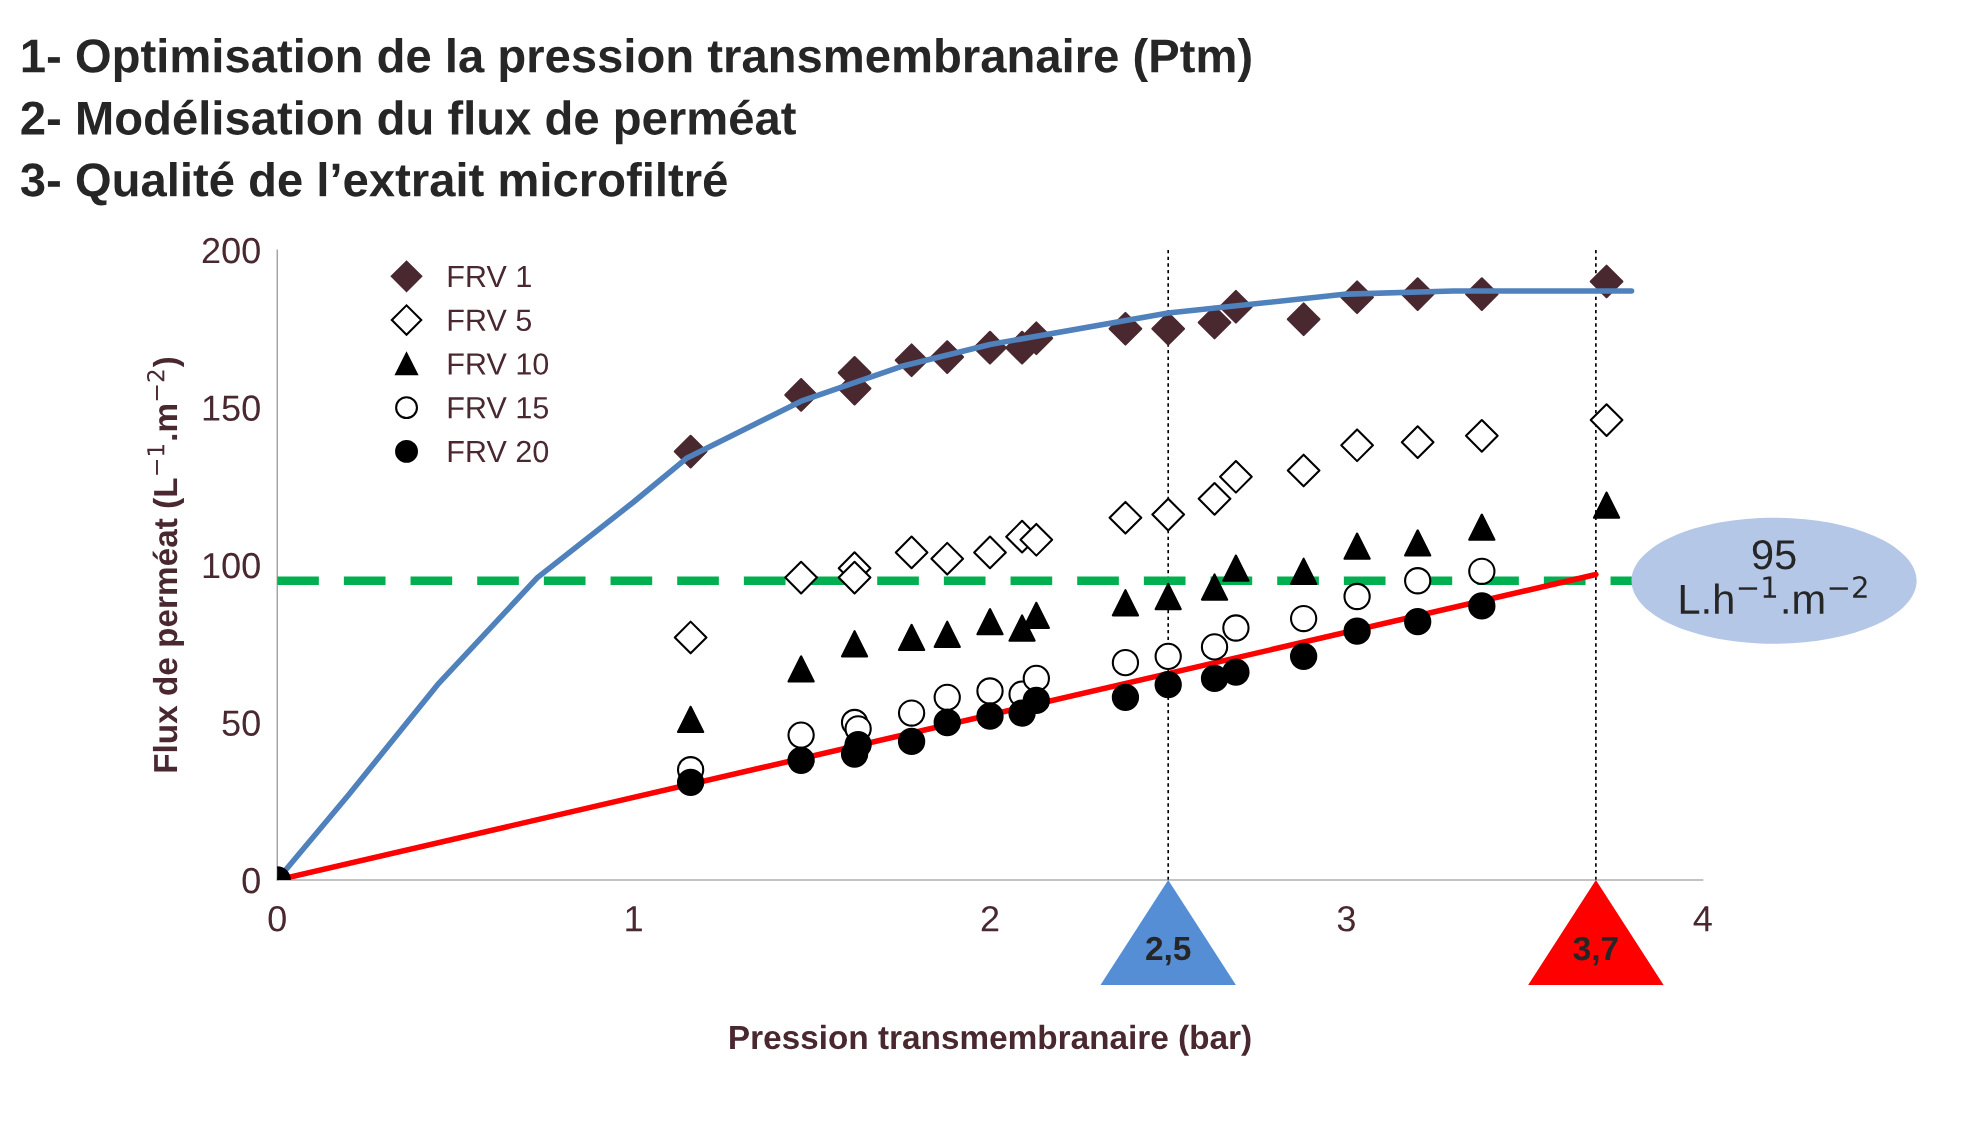 The height and width of the screenshot is (1122, 1980). I want to click on ref-line-label: 3,7, so click(1595, 951).